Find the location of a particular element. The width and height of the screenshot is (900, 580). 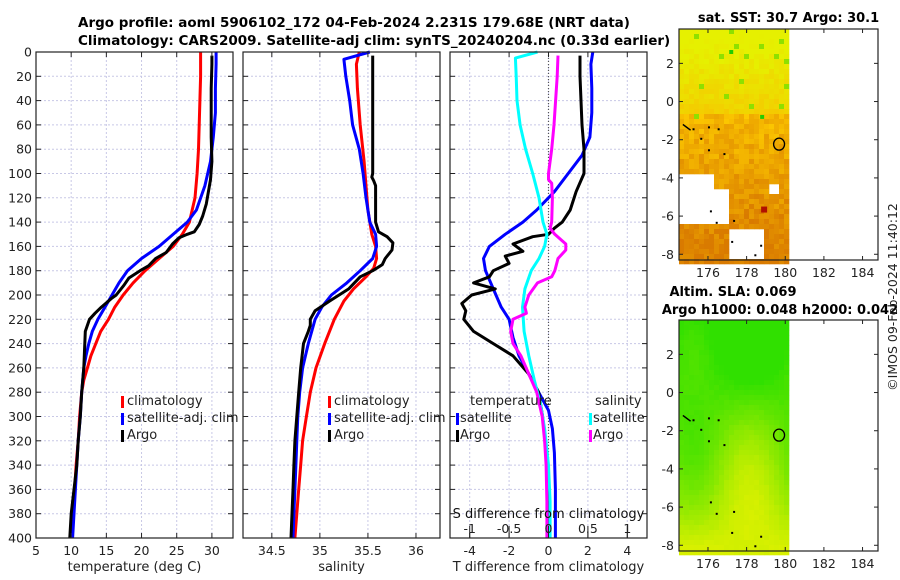

x-tick-label: 180 is located at coordinates (785, 272).